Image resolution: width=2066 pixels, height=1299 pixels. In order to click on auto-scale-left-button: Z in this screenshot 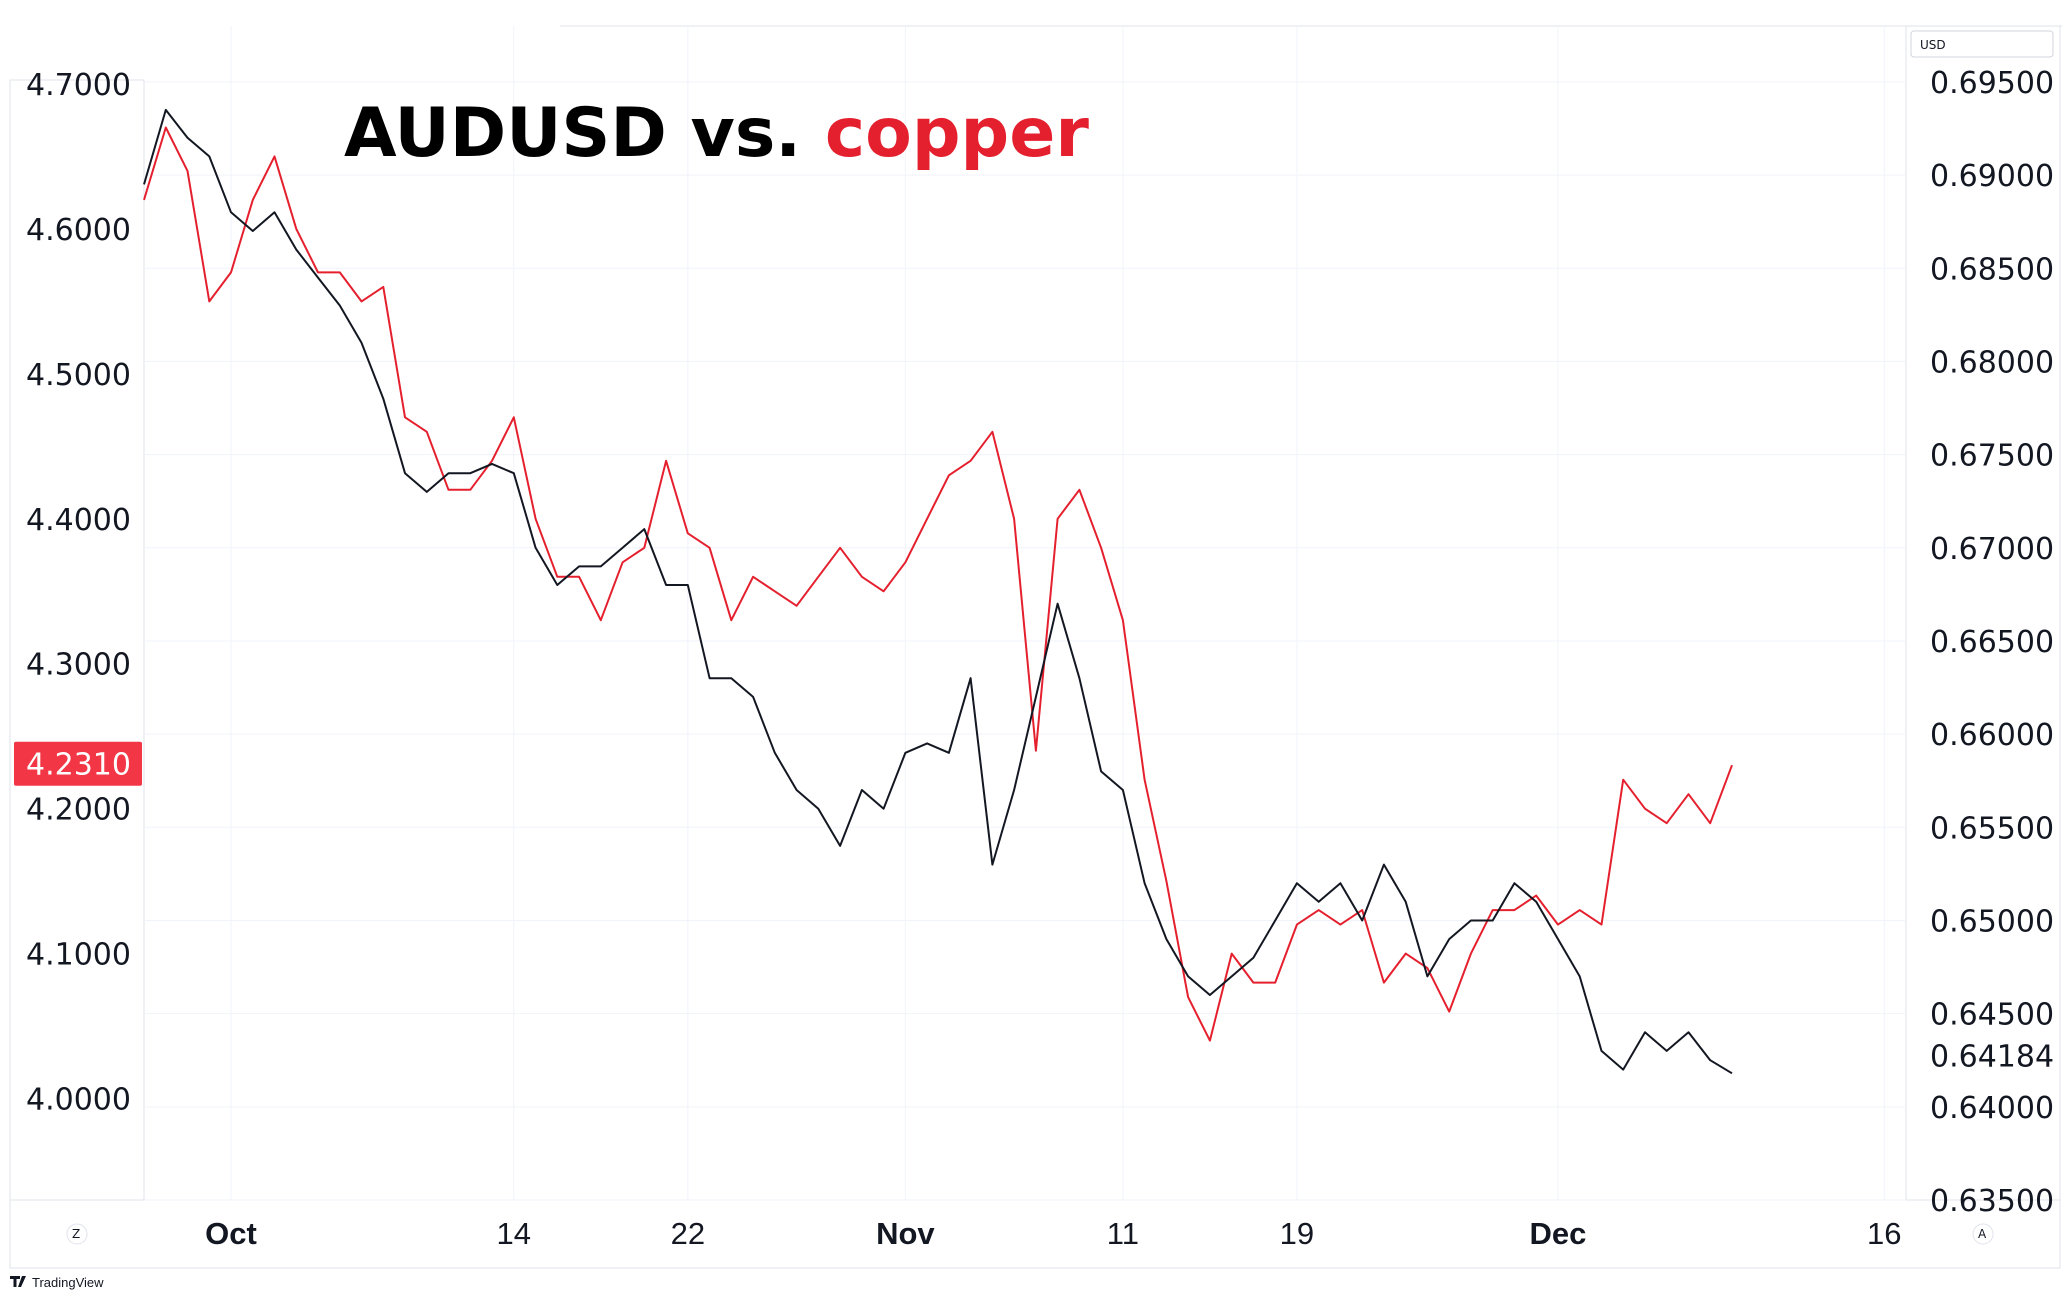, I will do `click(77, 1234)`.